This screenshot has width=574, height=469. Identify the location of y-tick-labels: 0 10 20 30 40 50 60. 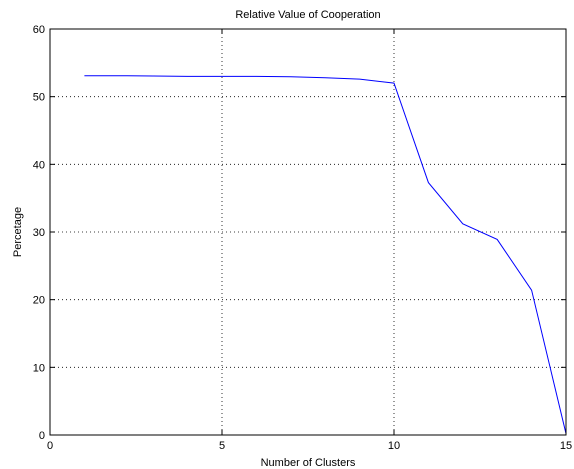
(39, 233).